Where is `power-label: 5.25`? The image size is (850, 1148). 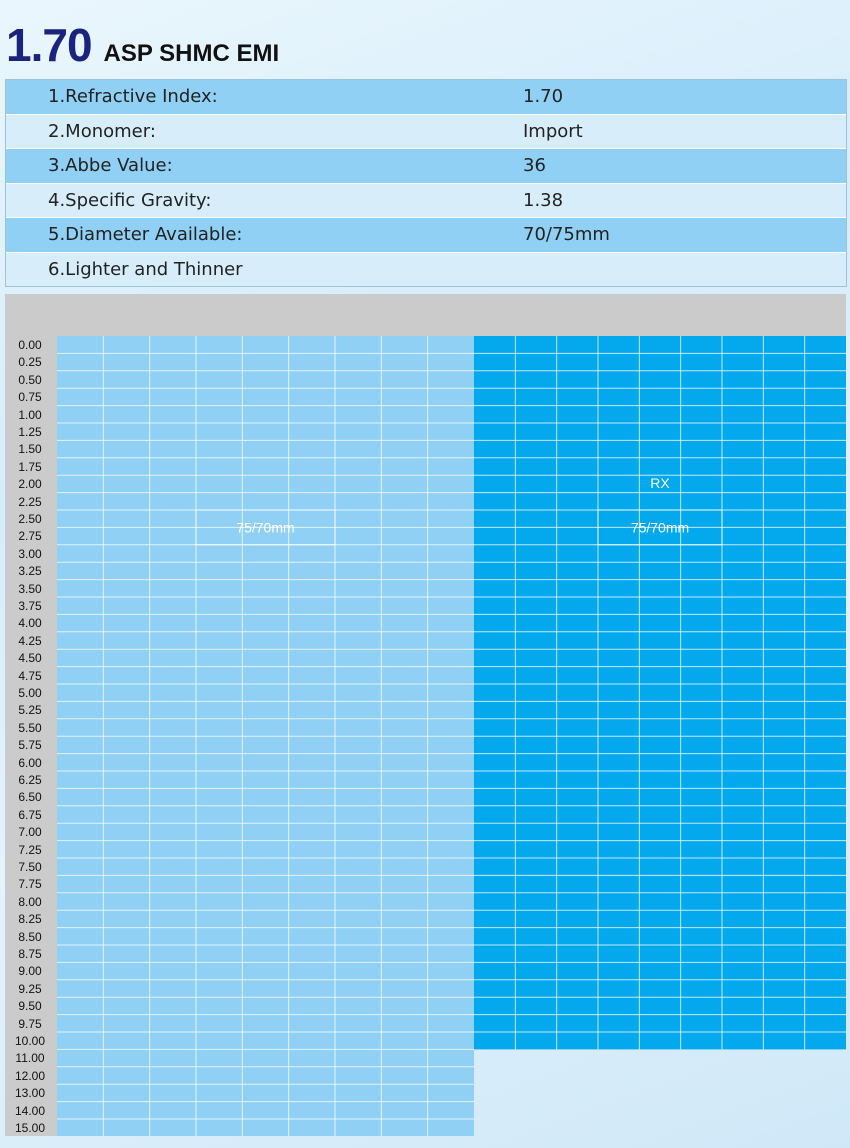 power-label: 5.25 is located at coordinates (30, 710).